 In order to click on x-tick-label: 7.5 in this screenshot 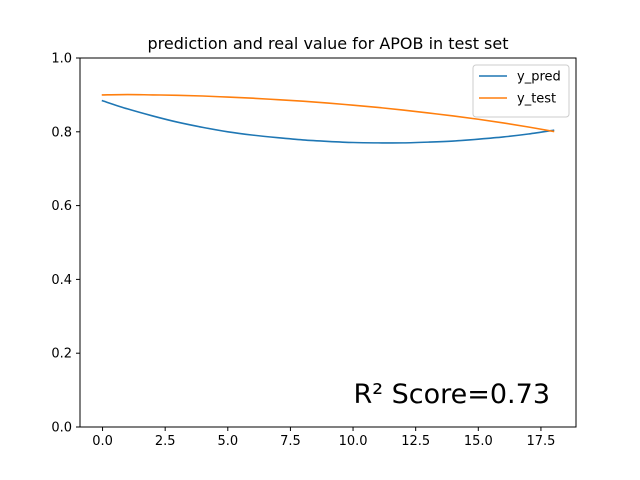, I will do `click(290, 441)`.